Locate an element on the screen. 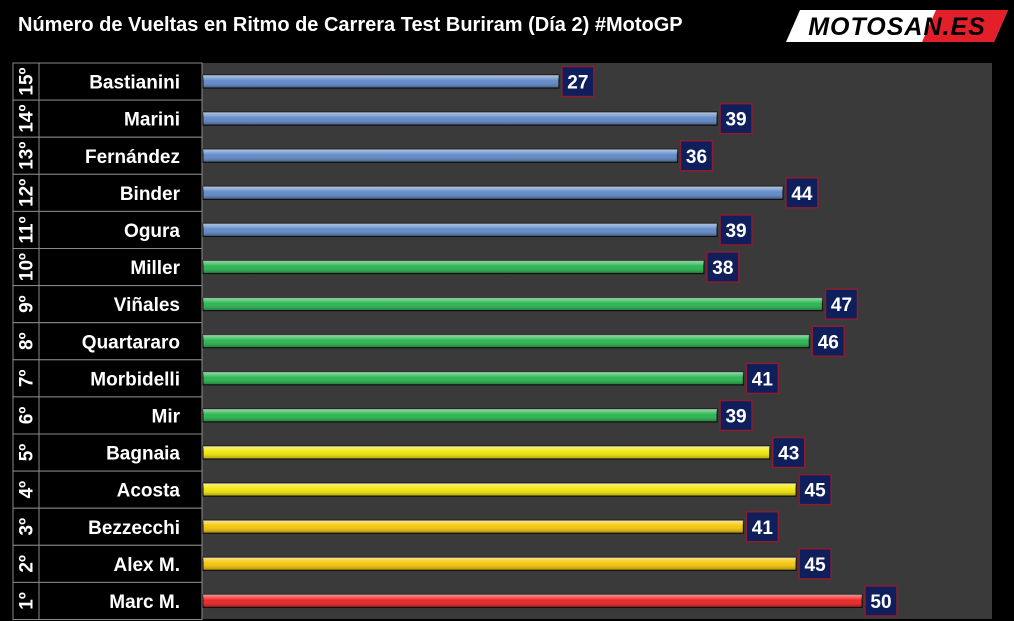 The image size is (1014, 621). value-label: 36 is located at coordinates (696, 157).